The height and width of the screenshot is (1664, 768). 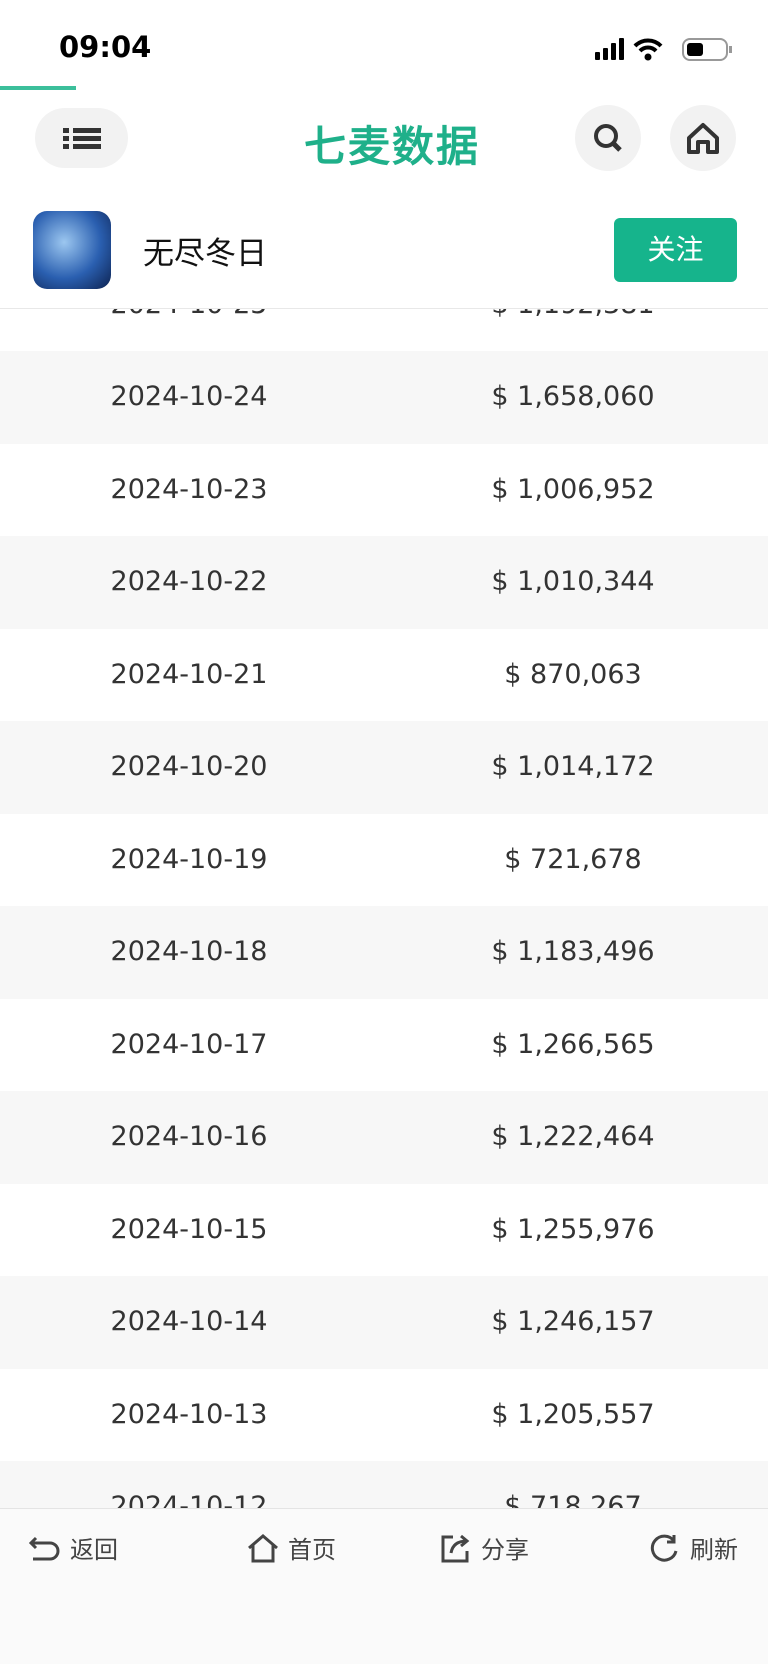 What do you see at coordinates (391, 146) in the screenshot?
I see `brand-logo: 七麦数据` at bounding box center [391, 146].